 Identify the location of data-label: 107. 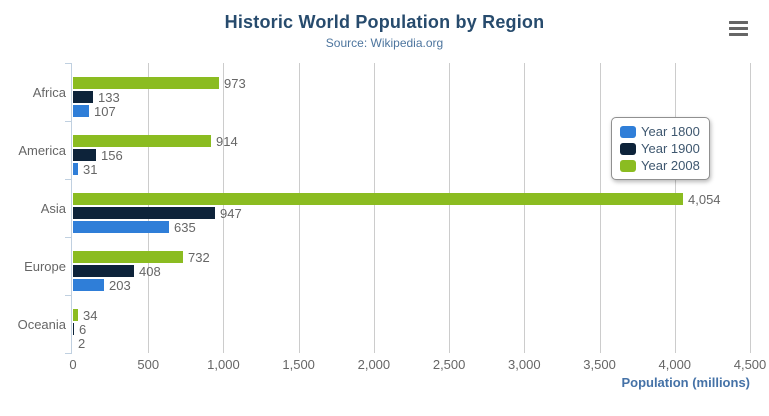
(105, 111).